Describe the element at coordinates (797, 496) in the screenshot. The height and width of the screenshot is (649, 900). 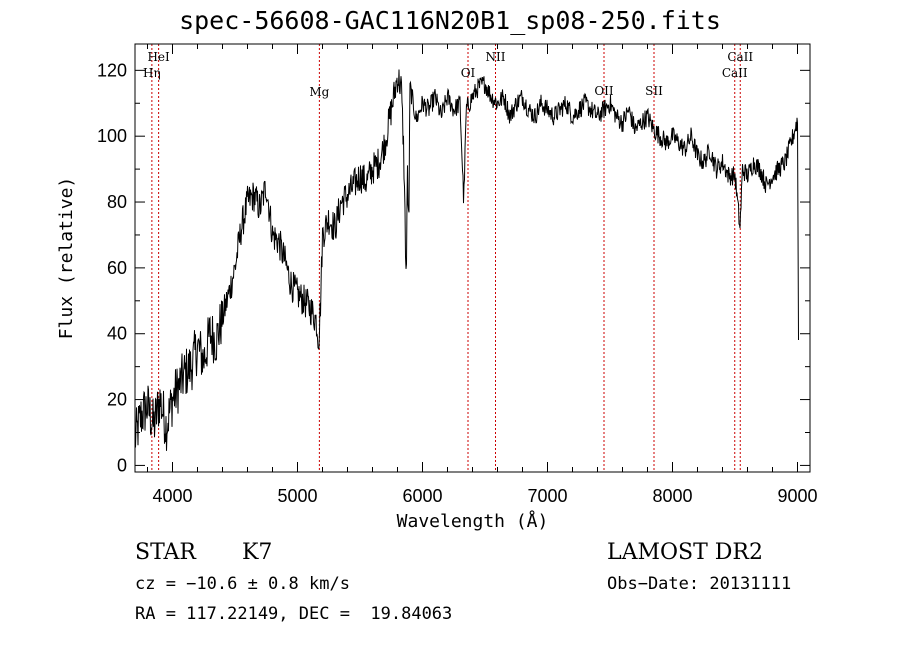
I see `x-tick-label: 9000` at that location.